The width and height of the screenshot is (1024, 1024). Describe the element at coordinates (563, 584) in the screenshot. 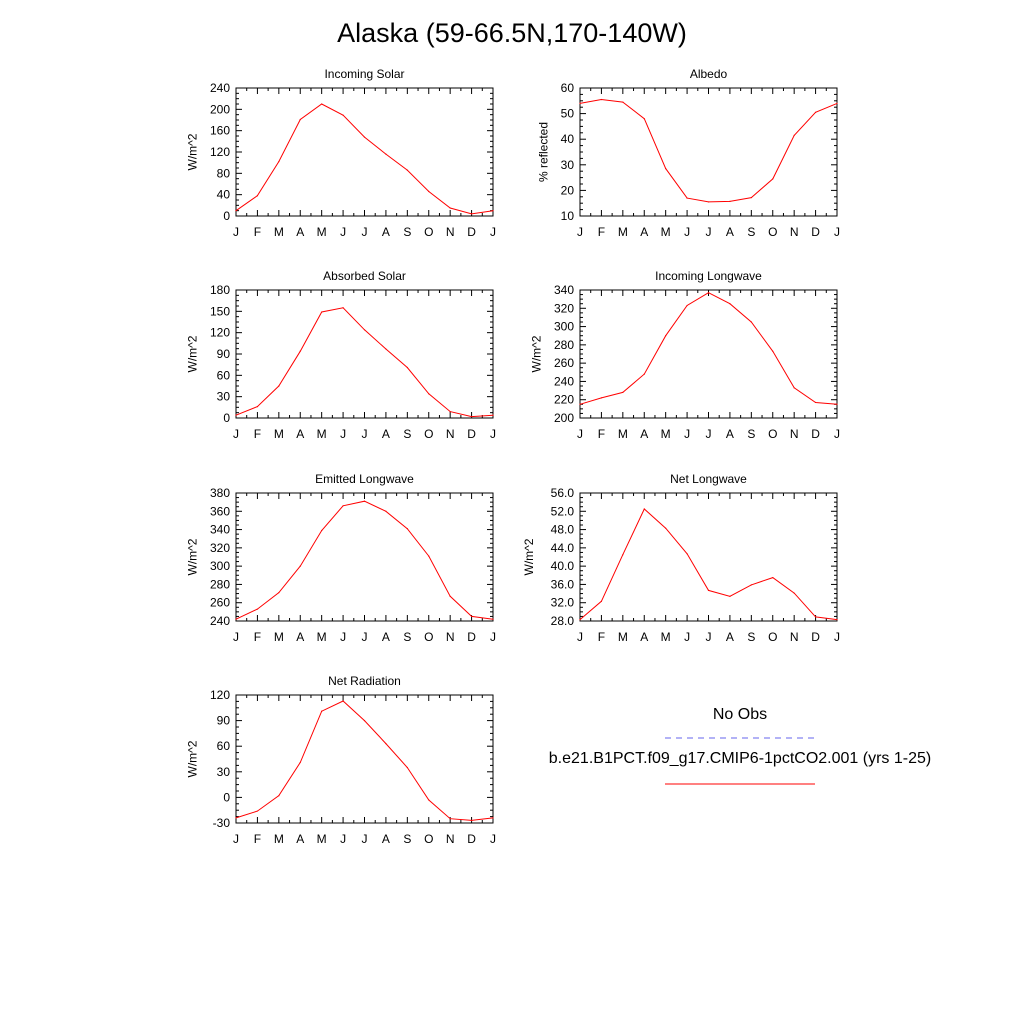

I see `y-tick-label: 36.0` at that location.